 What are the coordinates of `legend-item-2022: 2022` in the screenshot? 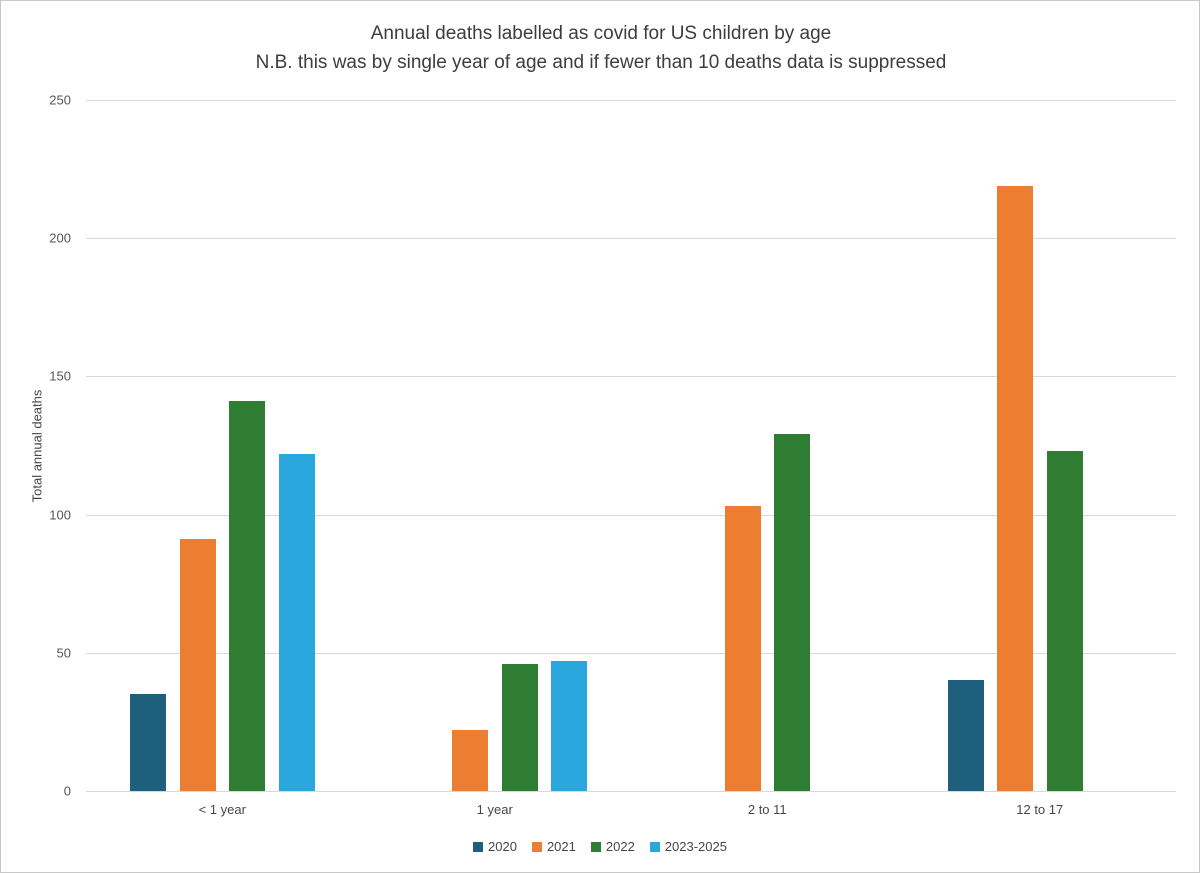 It's located at (612, 846).